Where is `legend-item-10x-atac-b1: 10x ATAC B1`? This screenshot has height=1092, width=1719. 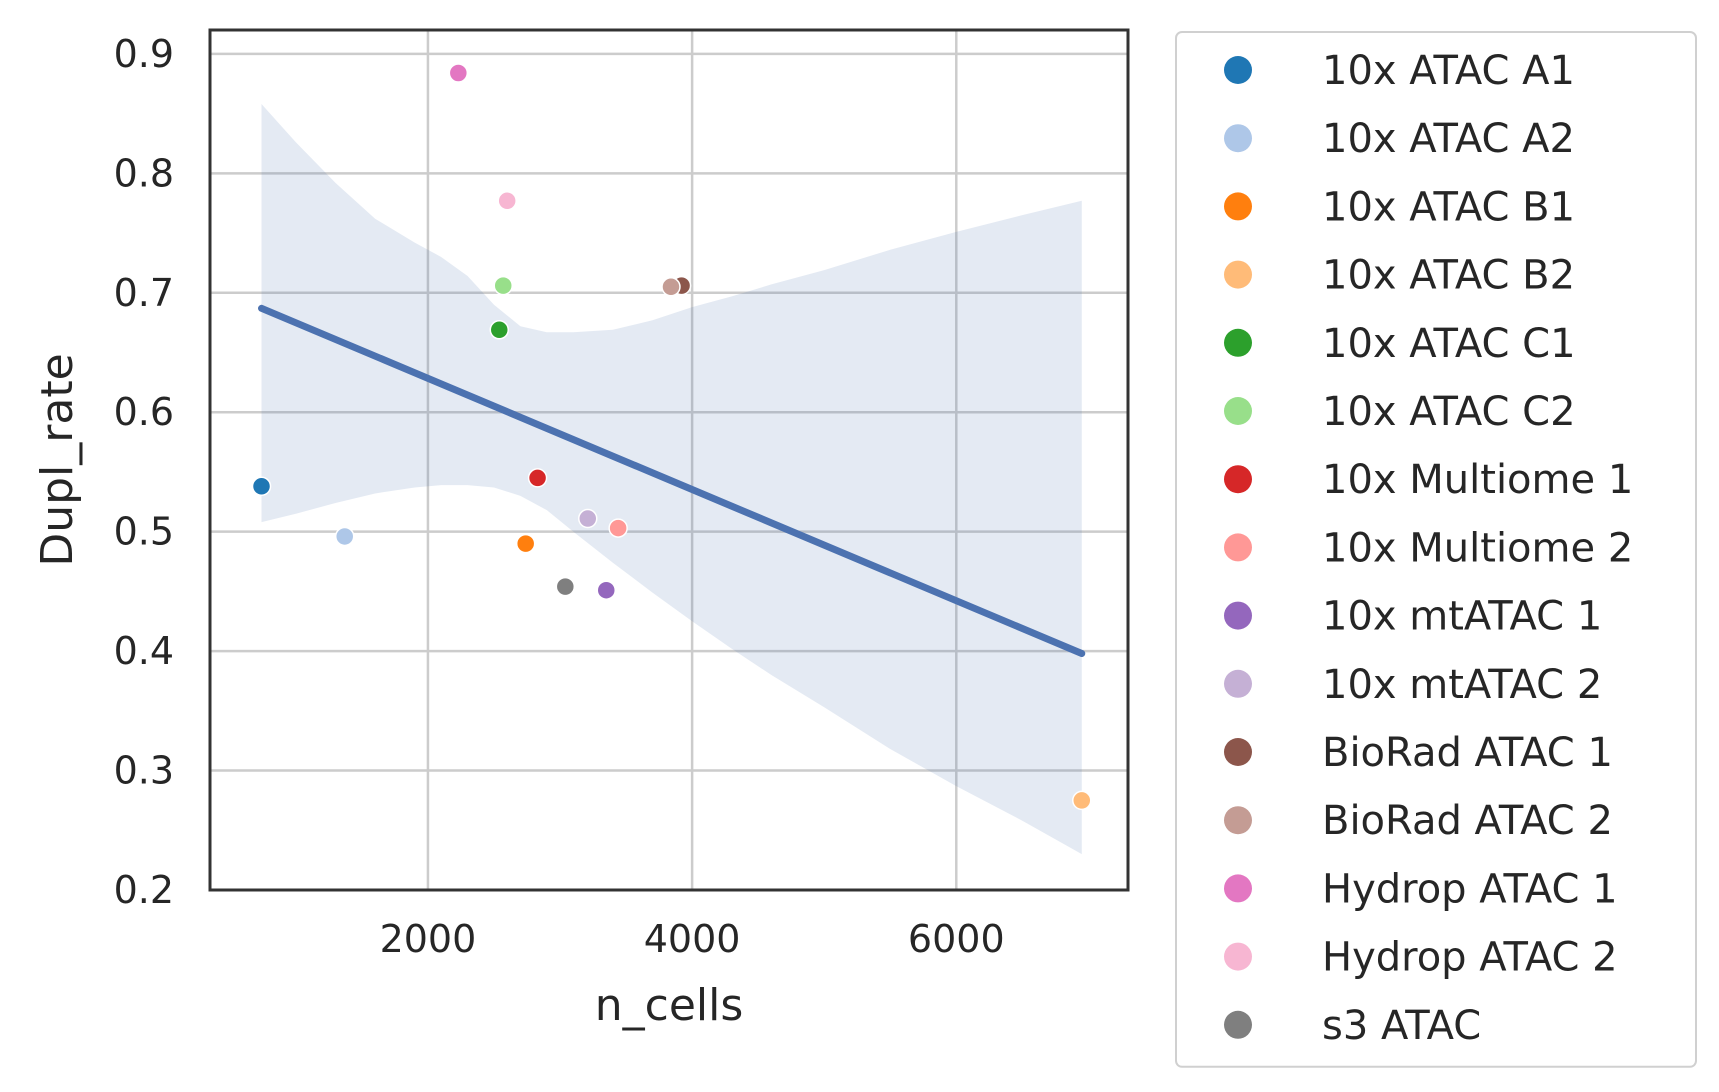
legend-item-10x-atac-b1: 10x ATAC B1 is located at coordinates (1399, 207).